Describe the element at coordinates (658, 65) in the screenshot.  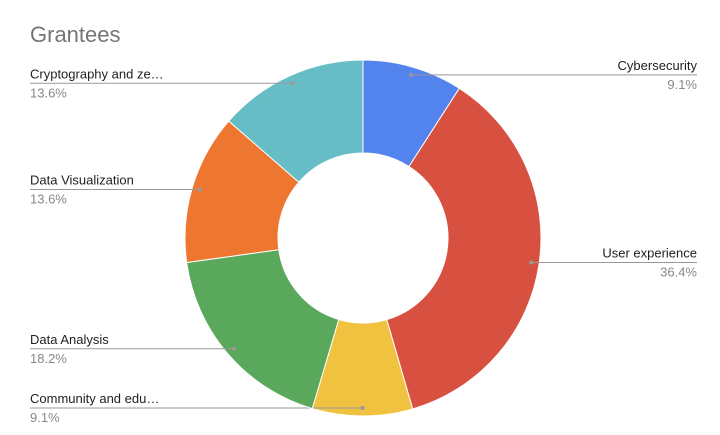
I see `slice-label: Cybersecurity` at that location.